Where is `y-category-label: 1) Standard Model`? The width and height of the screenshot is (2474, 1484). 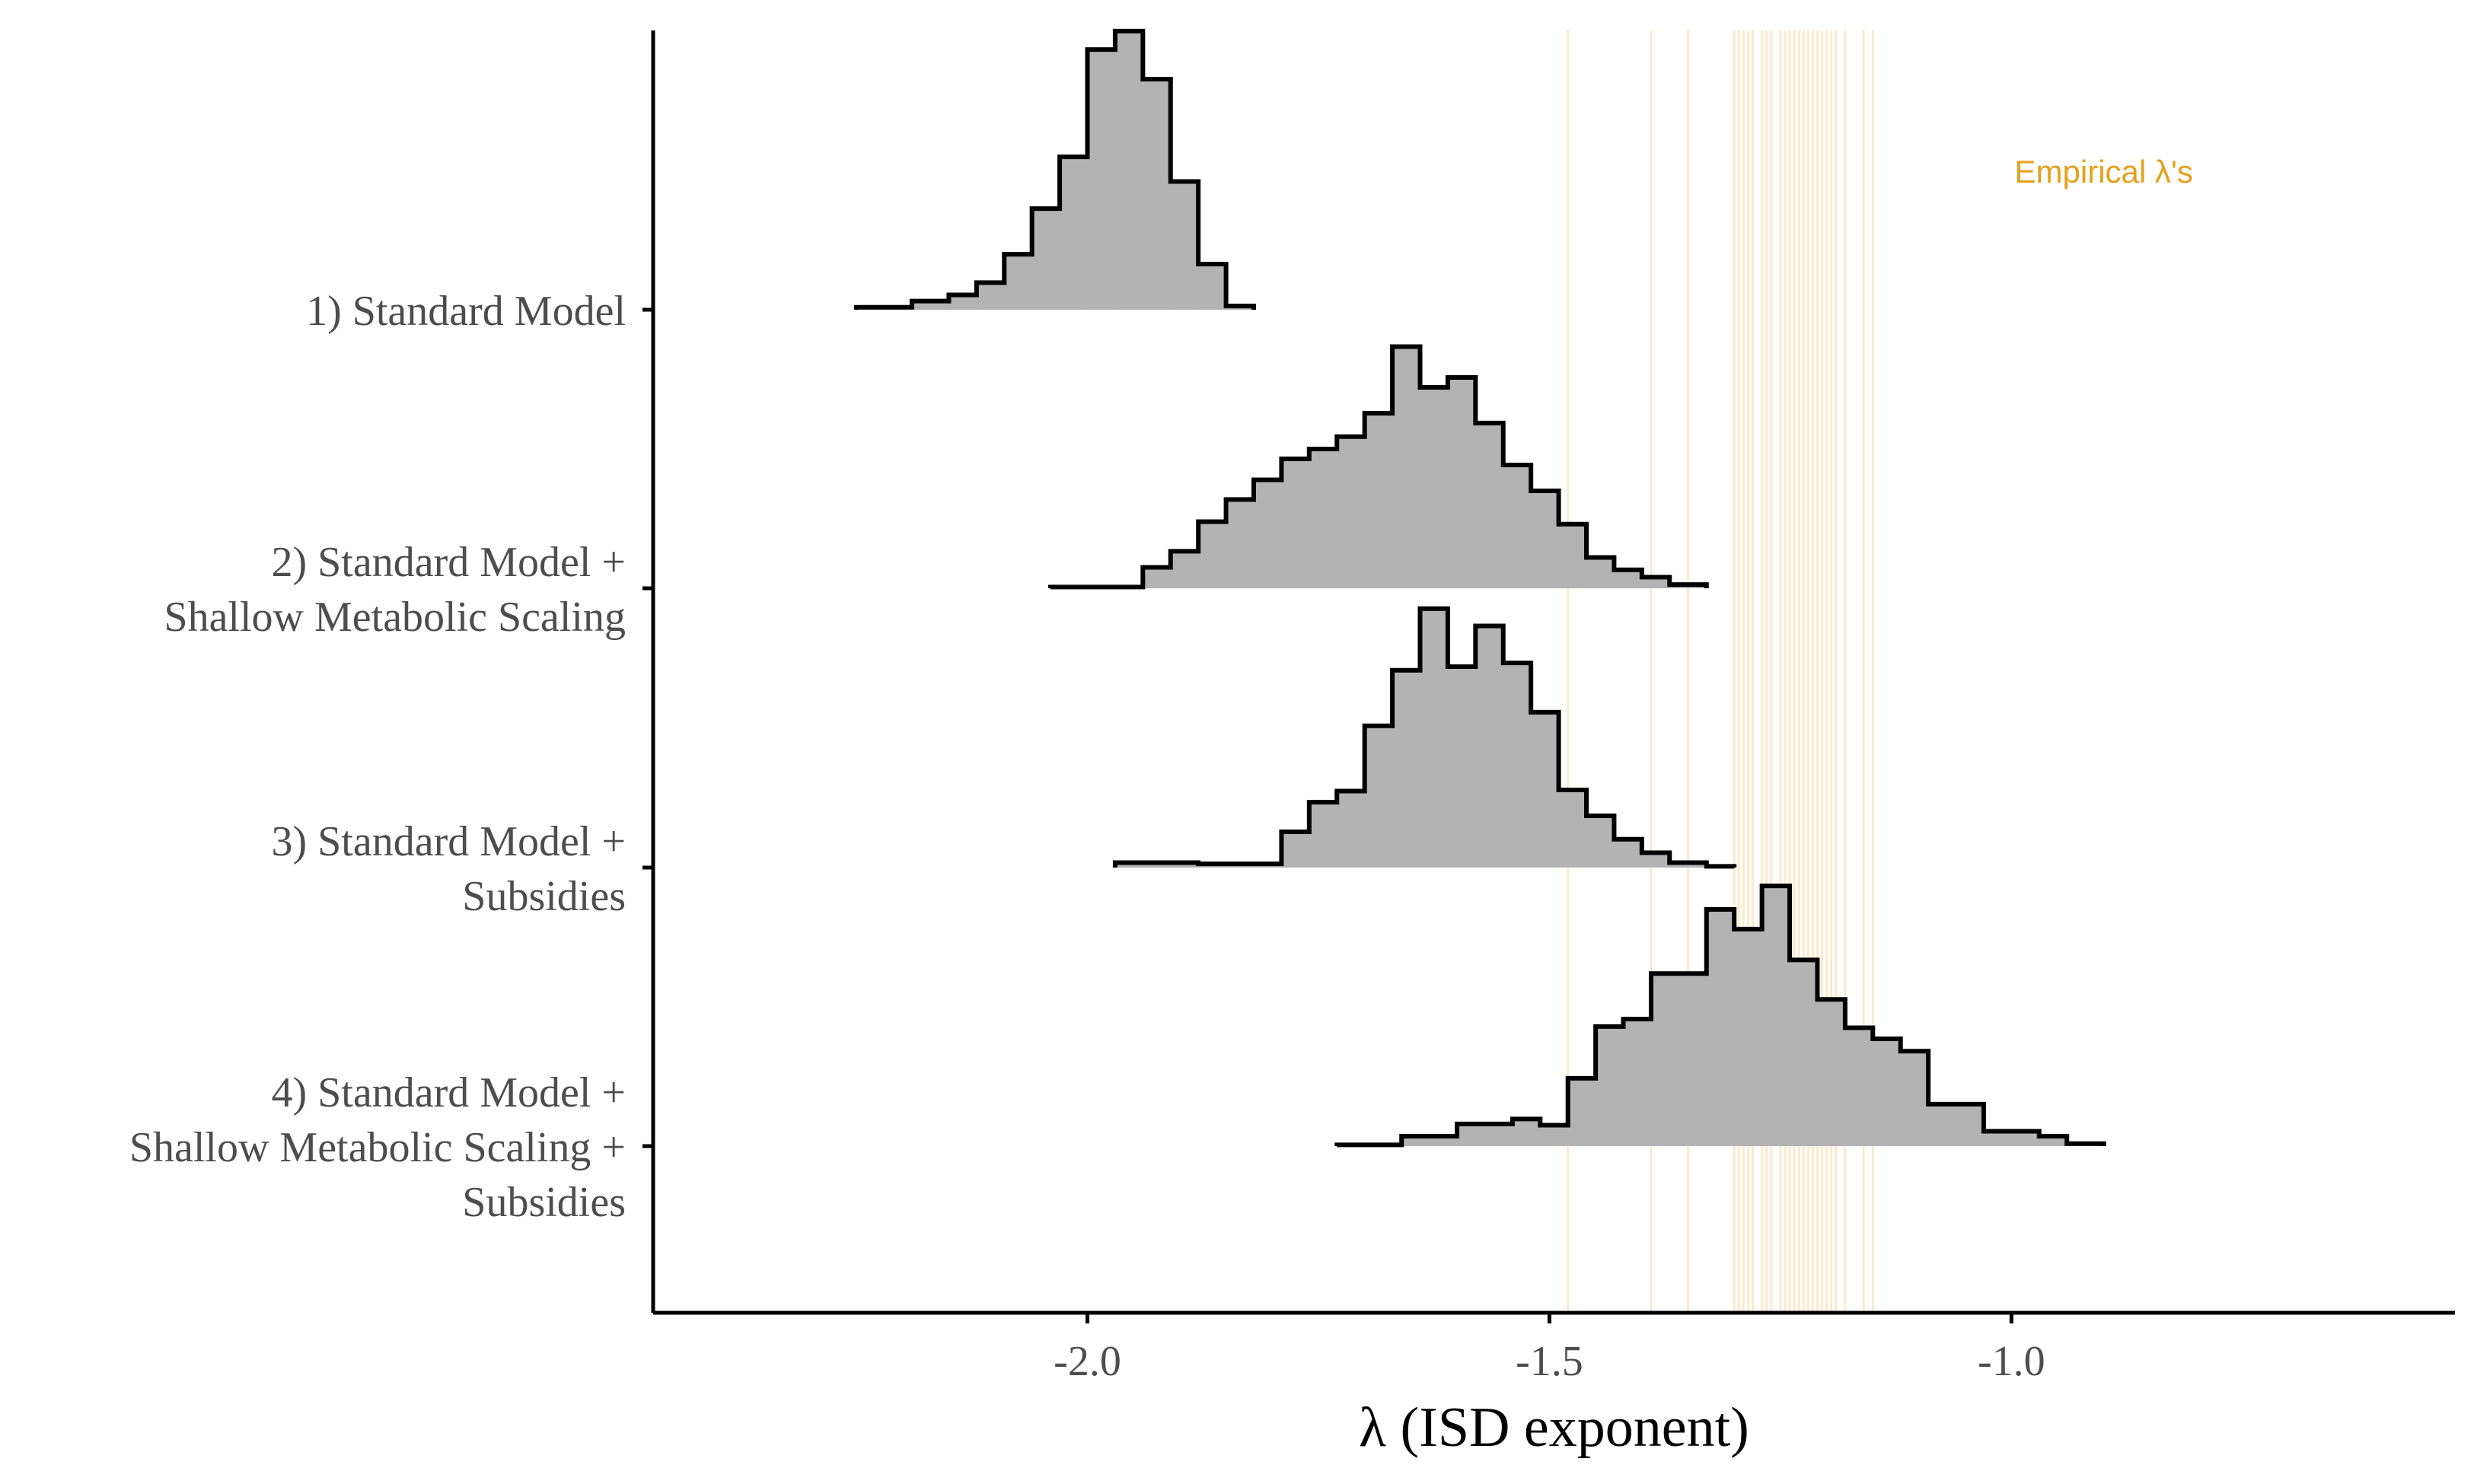 y-category-label: 1) Standard Model is located at coordinates (466, 311).